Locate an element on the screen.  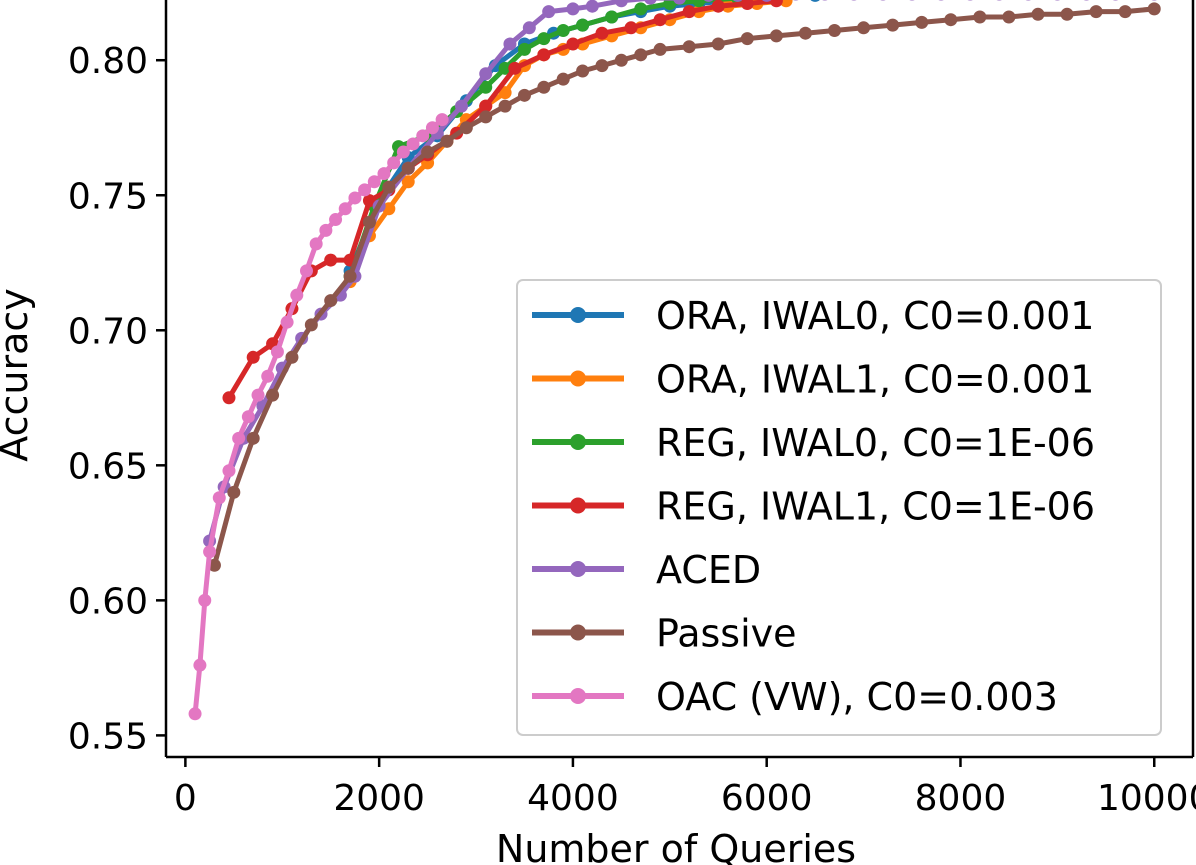
y-axis-label: Accuracy is located at coordinates (18, 375).